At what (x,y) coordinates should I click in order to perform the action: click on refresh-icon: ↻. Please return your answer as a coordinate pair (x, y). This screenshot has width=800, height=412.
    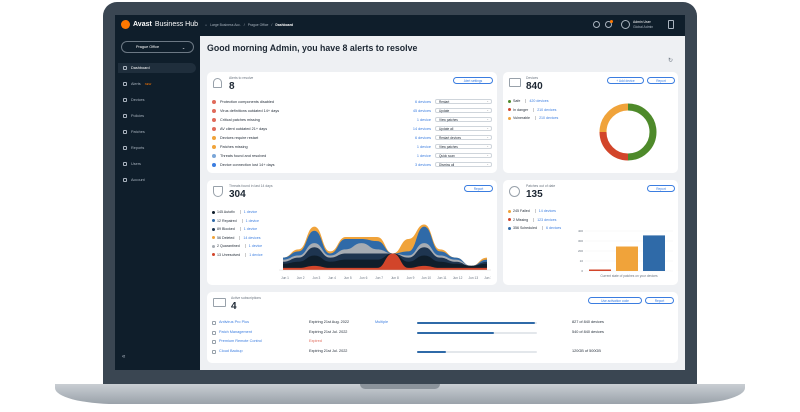
    Looking at the image, I should click on (671, 61).